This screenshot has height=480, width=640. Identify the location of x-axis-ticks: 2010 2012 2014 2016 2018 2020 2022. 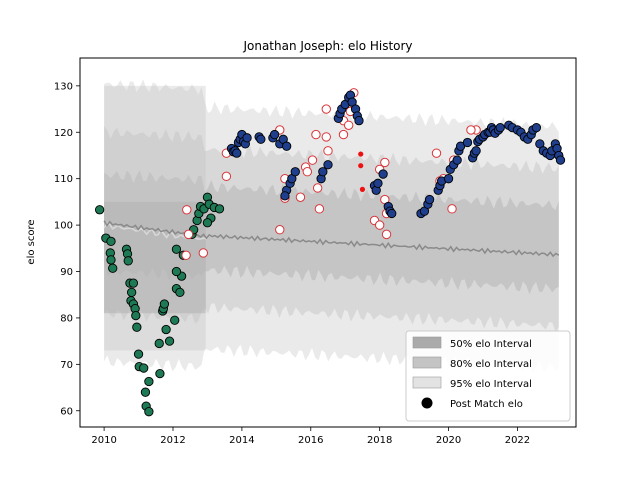
(310, 436).